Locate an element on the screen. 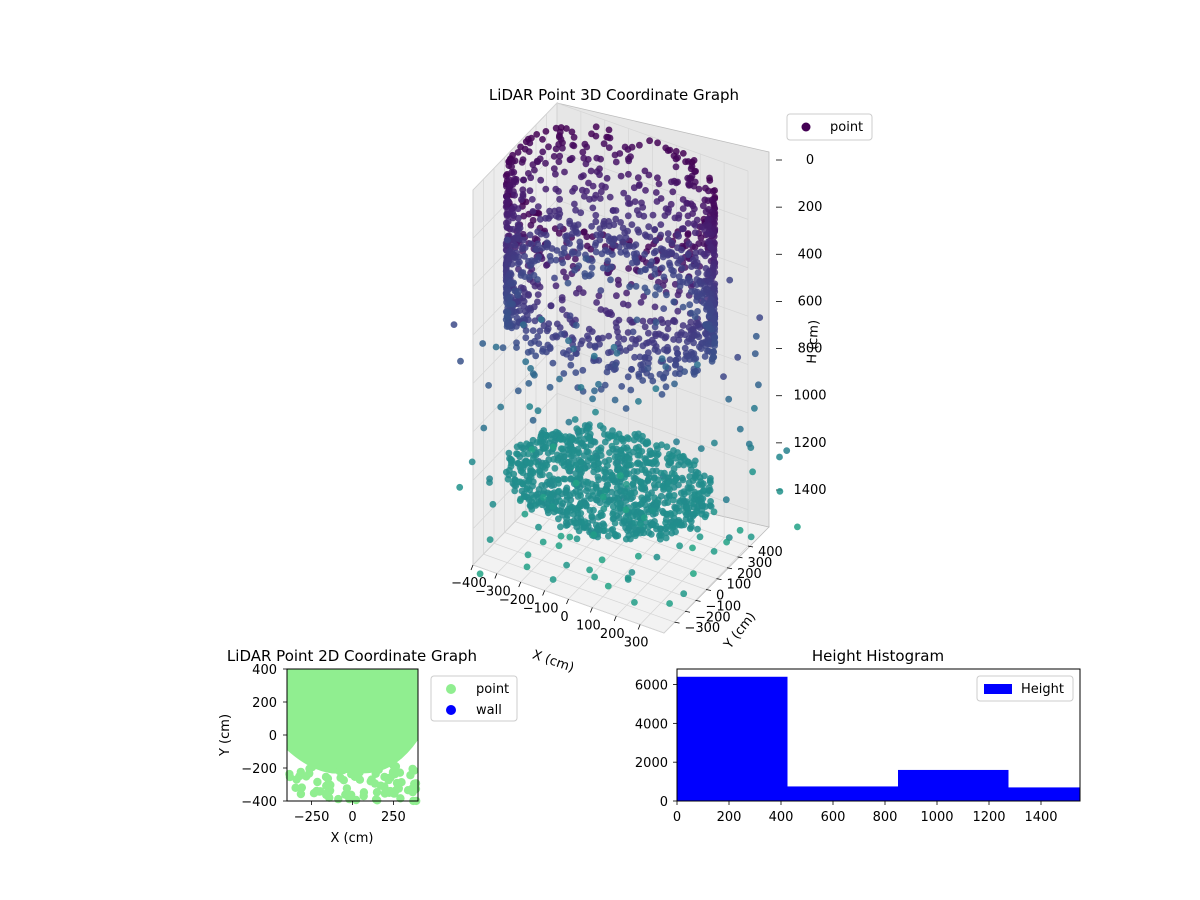  z-tick-label-3d: 600 is located at coordinates (810, 301).